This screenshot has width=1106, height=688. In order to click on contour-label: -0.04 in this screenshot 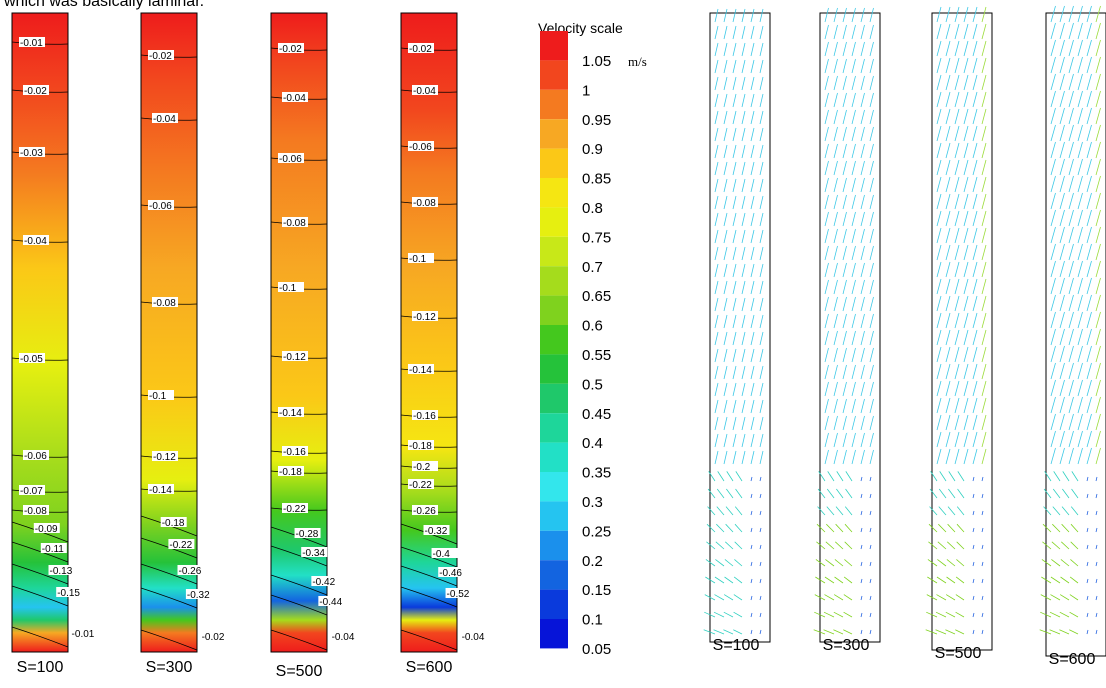, I will do `click(35, 241)`.